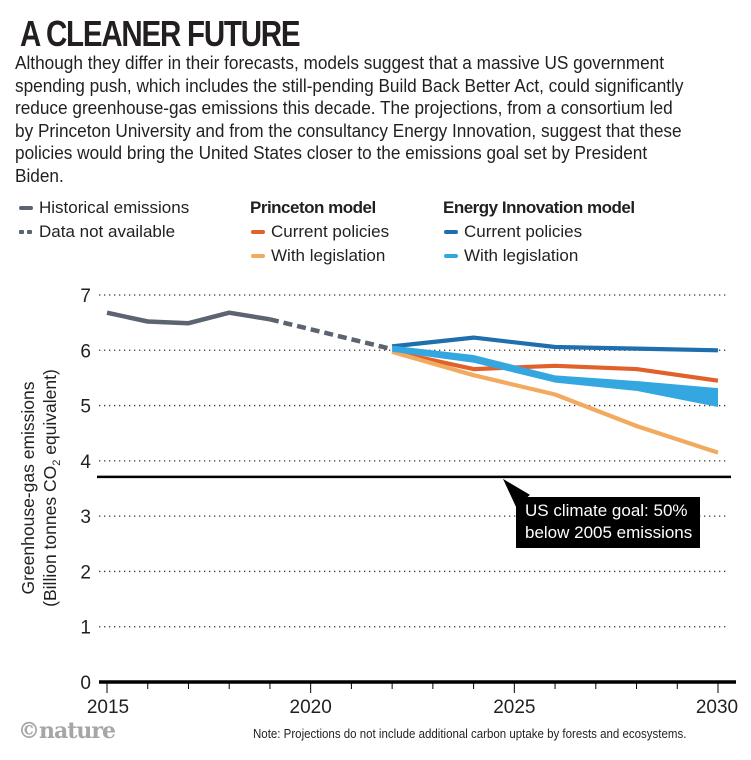 The width and height of the screenshot is (751, 760). What do you see at coordinates (328, 255) in the screenshot?
I see `legend-label-princeton-legislation: With legislation` at bounding box center [328, 255].